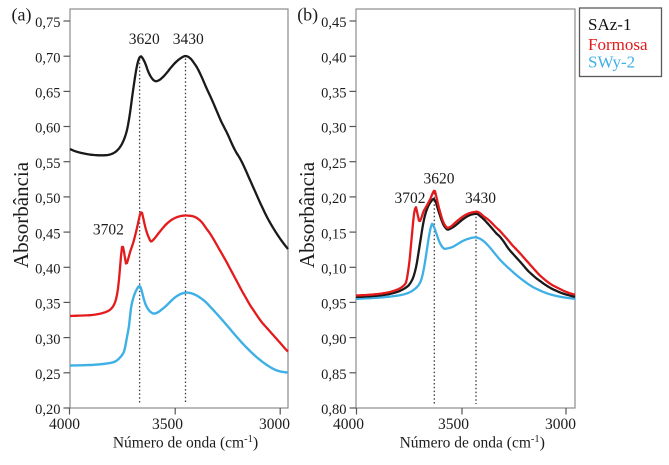 This screenshot has width=669, height=465. I want to click on svg-text: 0,70, so click(47, 58).